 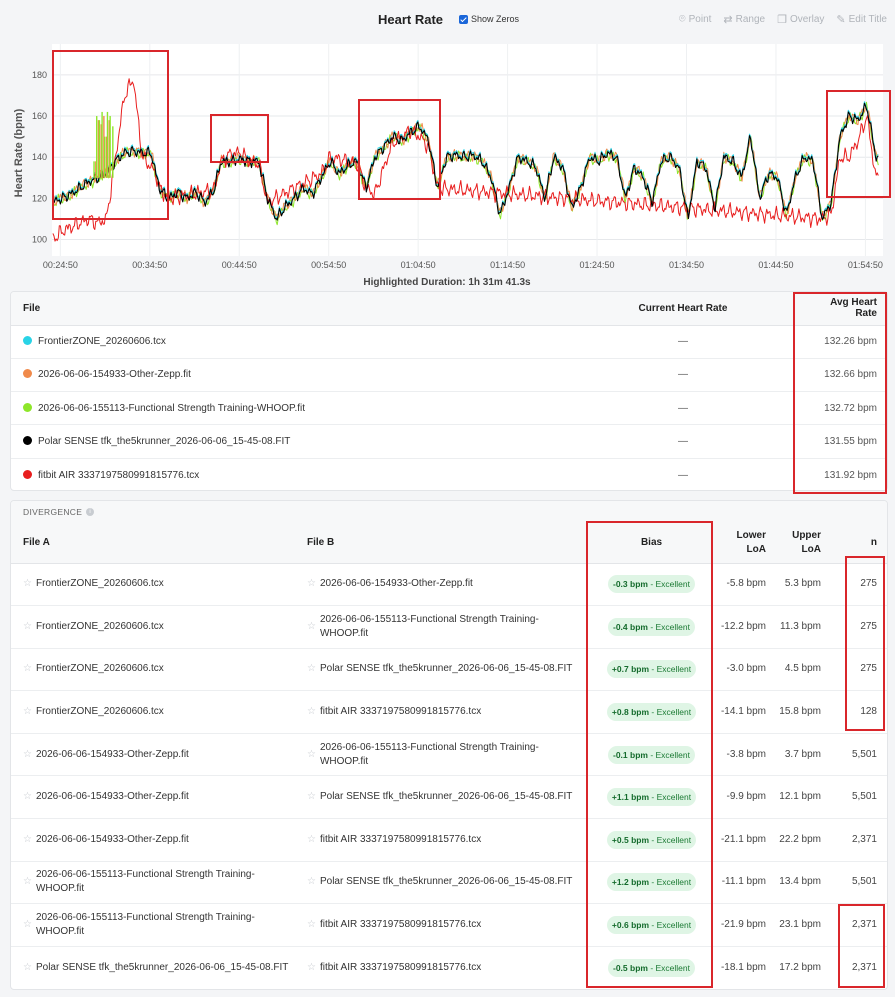 What do you see at coordinates (449, 342) in the screenshot?
I see `file-row: FrontierZONE_20260606.tcx —132.26 bpm` at bounding box center [449, 342].